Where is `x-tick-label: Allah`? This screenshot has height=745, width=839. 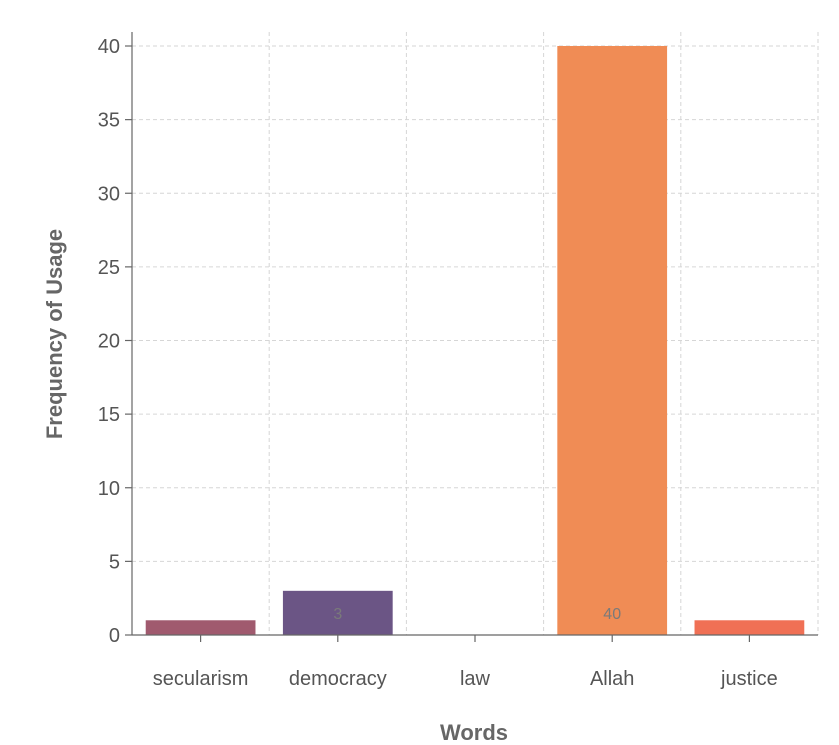 x-tick-label: Allah is located at coordinates (612, 679).